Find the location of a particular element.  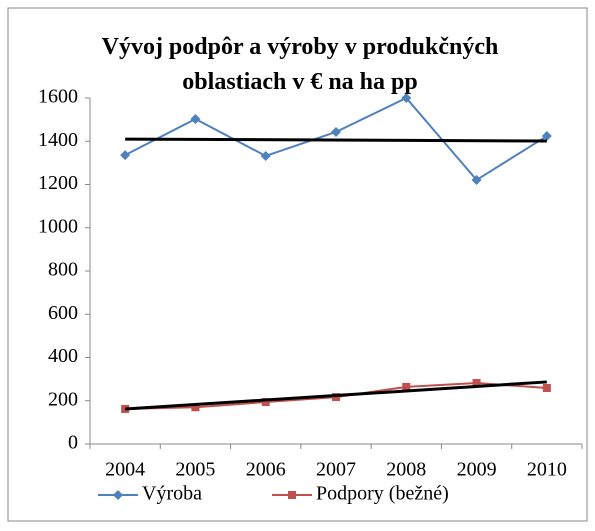

x-tick-label: 2006 is located at coordinates (266, 470).